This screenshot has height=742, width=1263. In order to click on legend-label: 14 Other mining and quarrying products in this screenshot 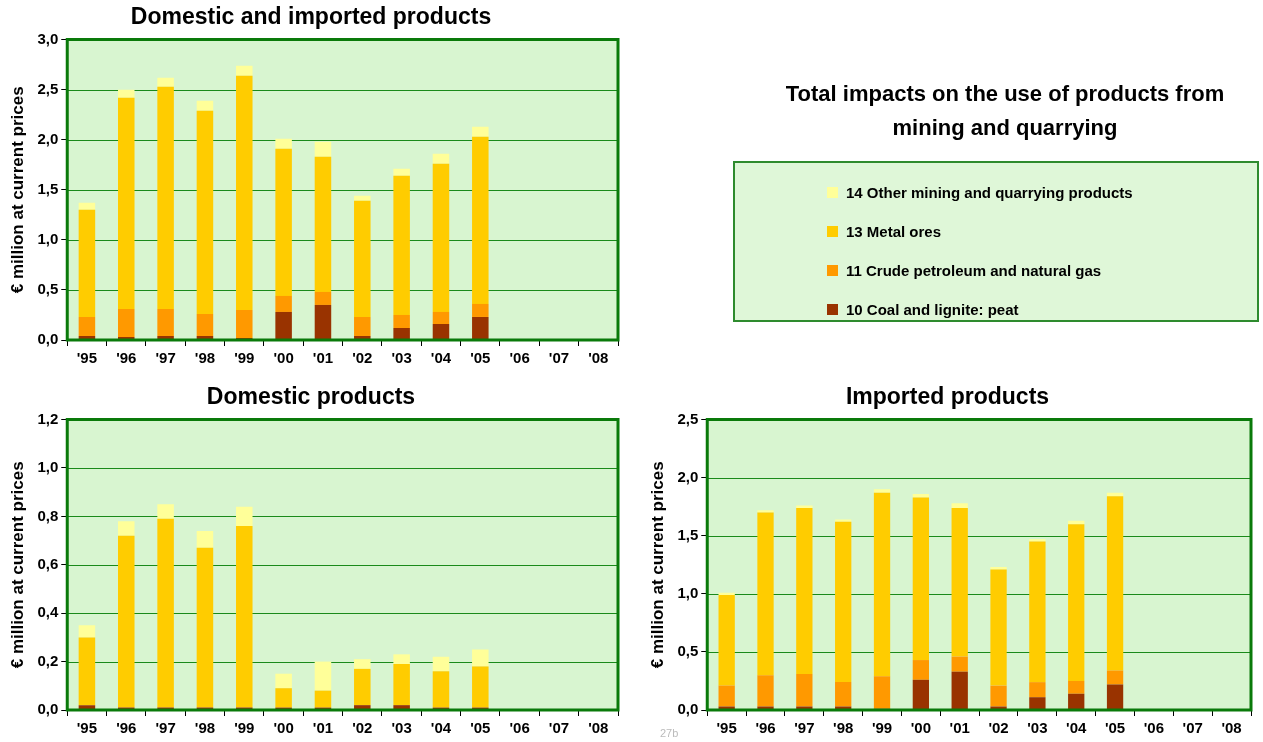, I will do `click(989, 192)`.